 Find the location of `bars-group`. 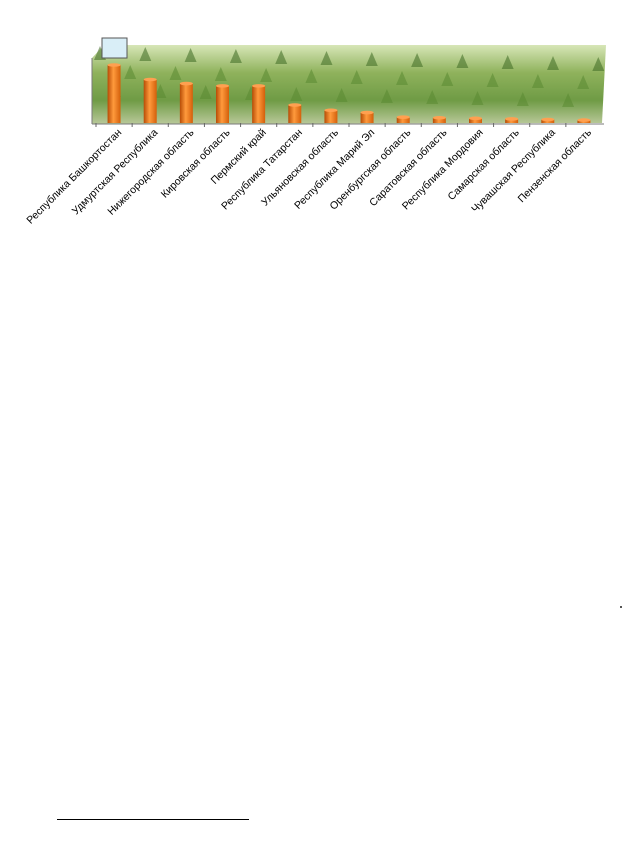

bars-group is located at coordinates (349, 93).